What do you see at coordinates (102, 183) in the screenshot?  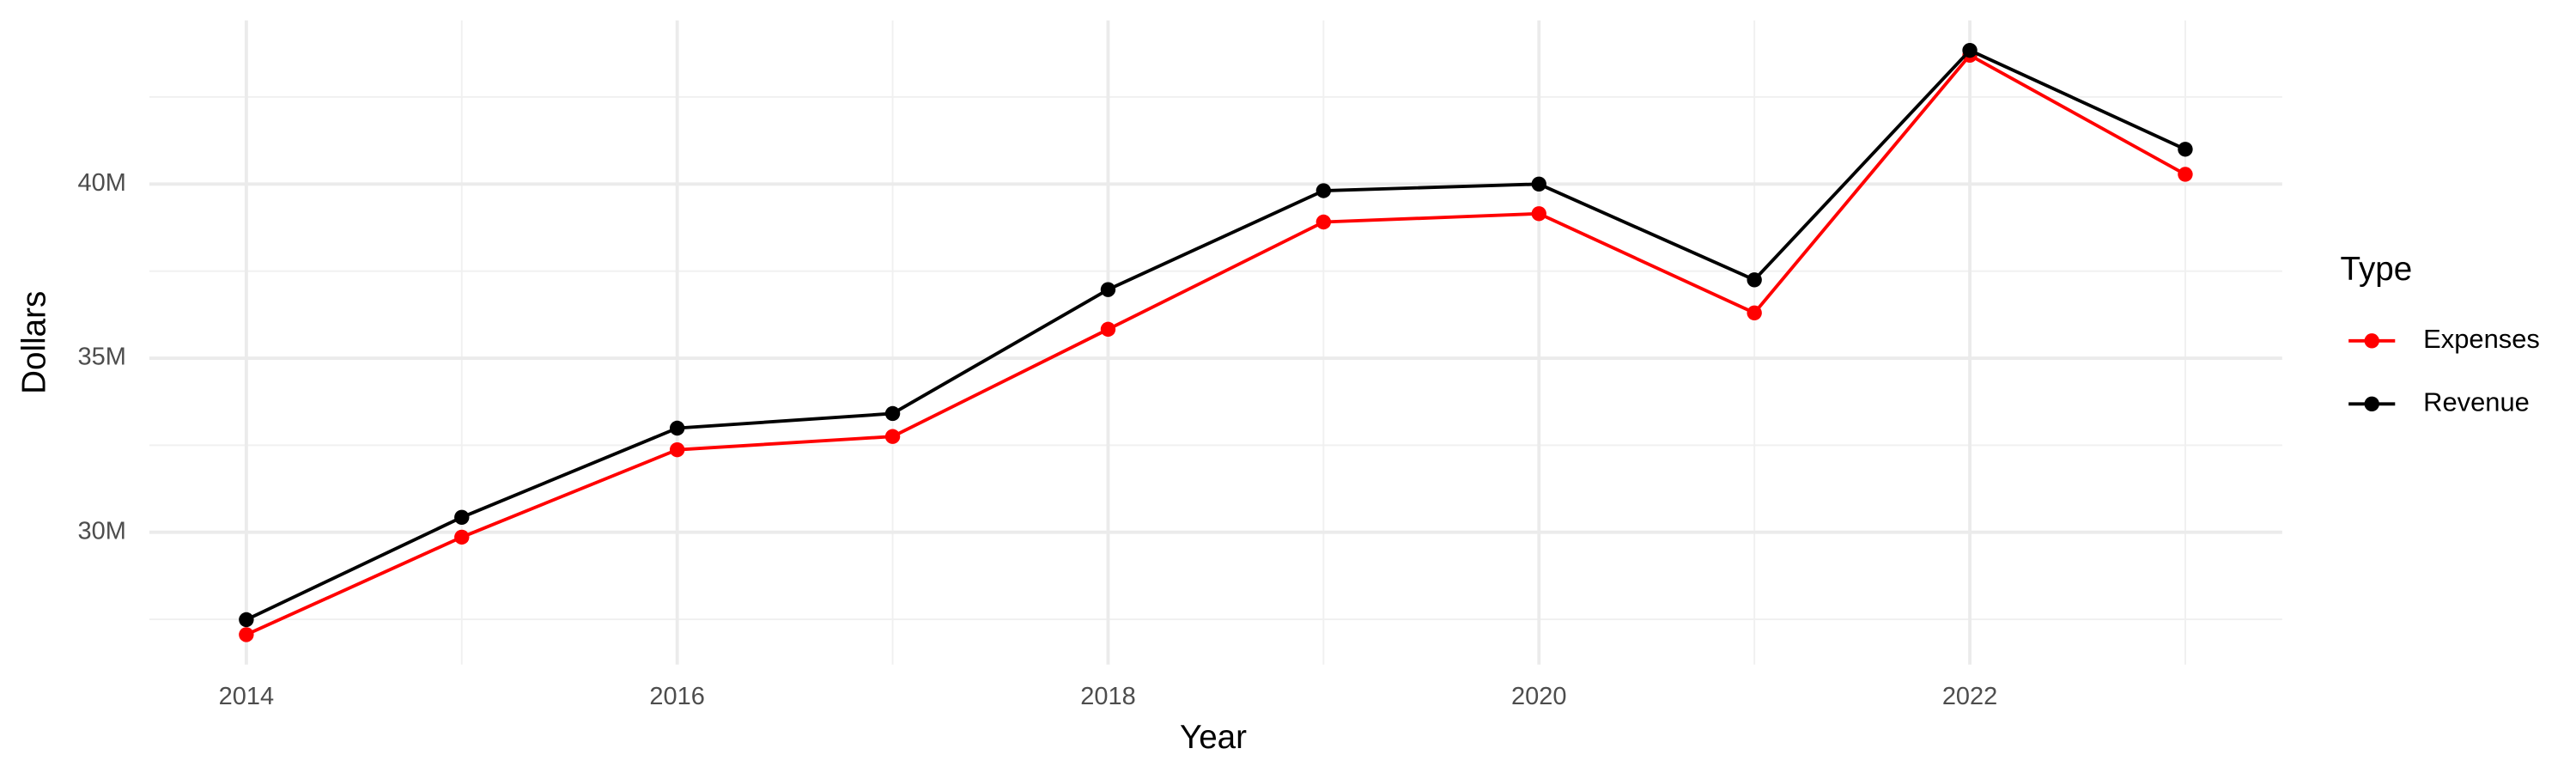 I see `y-tick-label: 40M` at bounding box center [102, 183].